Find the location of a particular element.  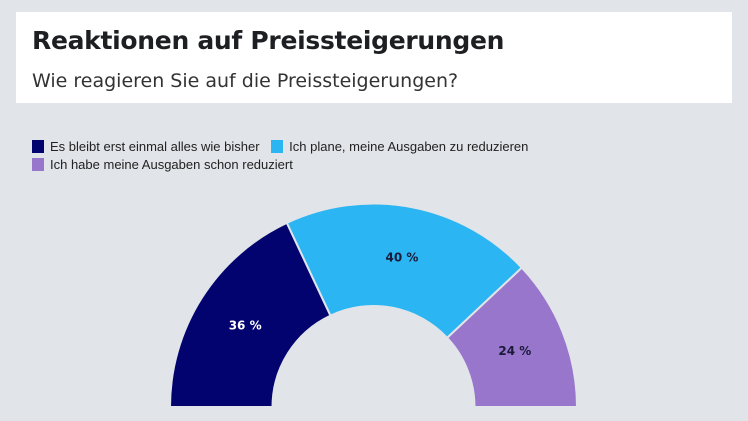

data-label: 24 % is located at coordinates (514, 351).